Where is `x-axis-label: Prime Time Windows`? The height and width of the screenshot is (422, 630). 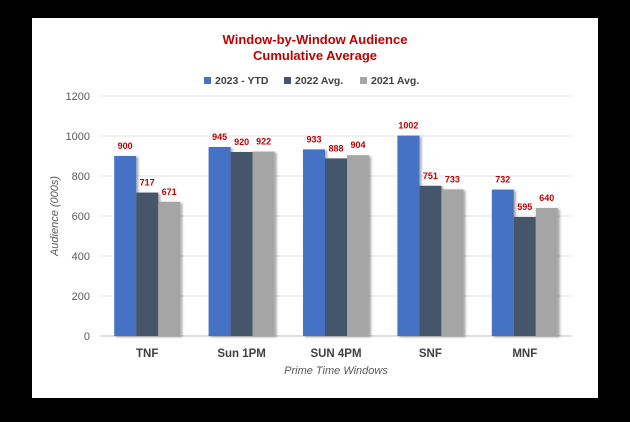
x-axis-label: Prime Time Windows is located at coordinates (336, 371).